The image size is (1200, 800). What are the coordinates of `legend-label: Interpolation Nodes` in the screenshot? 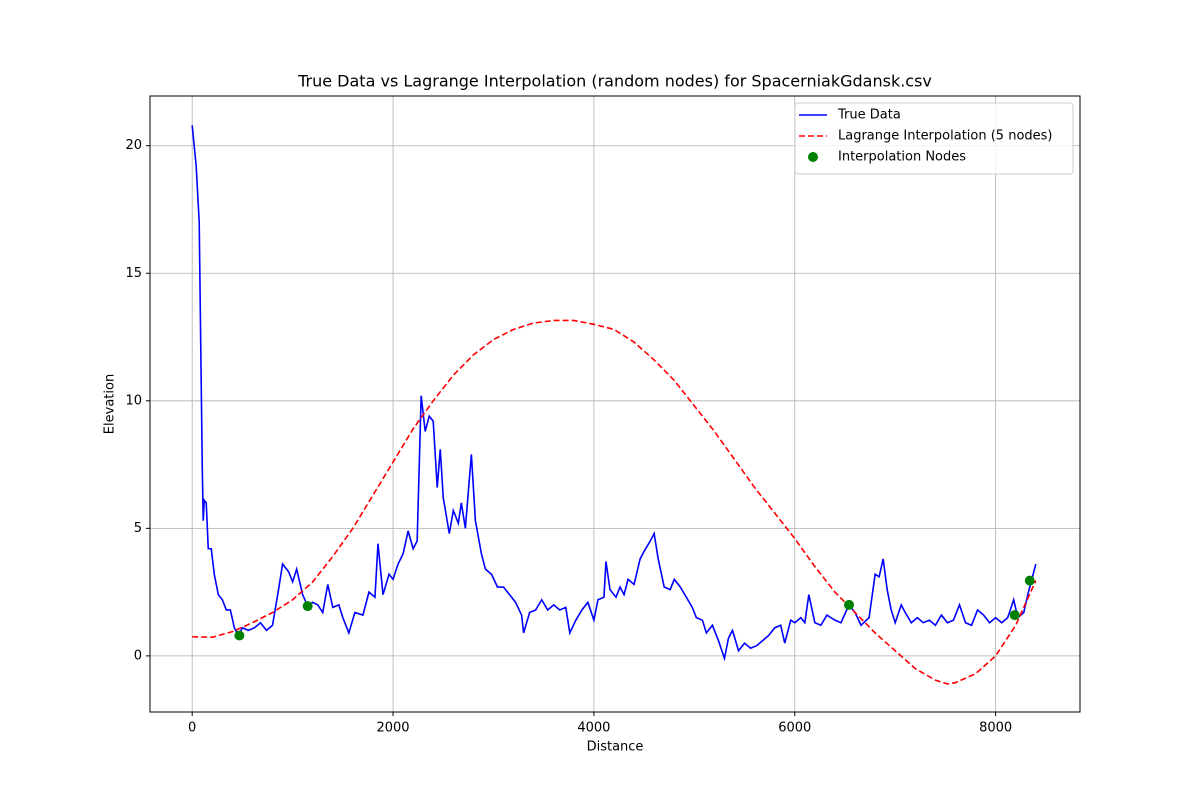 It's located at (902, 157).